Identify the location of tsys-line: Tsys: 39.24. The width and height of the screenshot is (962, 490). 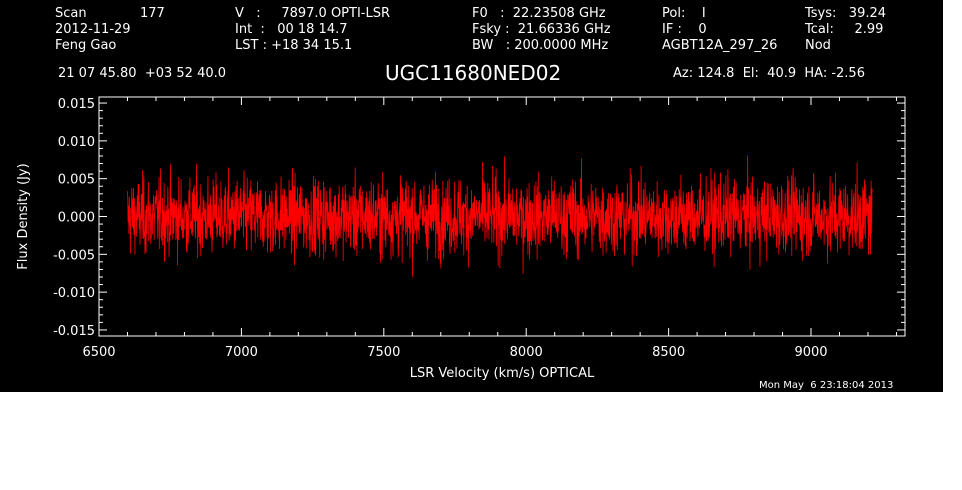
(846, 13).